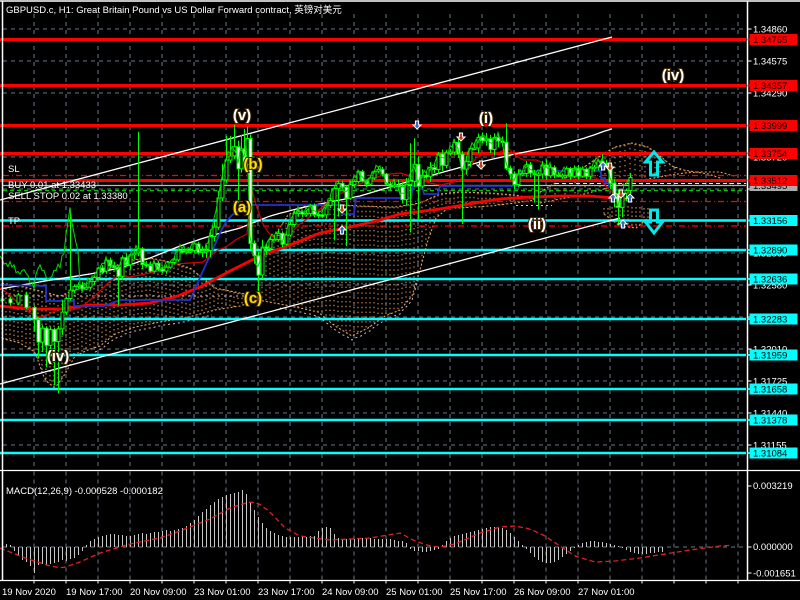  Describe the element at coordinates (770, 221) in the screenshot. I see `svg-text: 1.33156` at that location.